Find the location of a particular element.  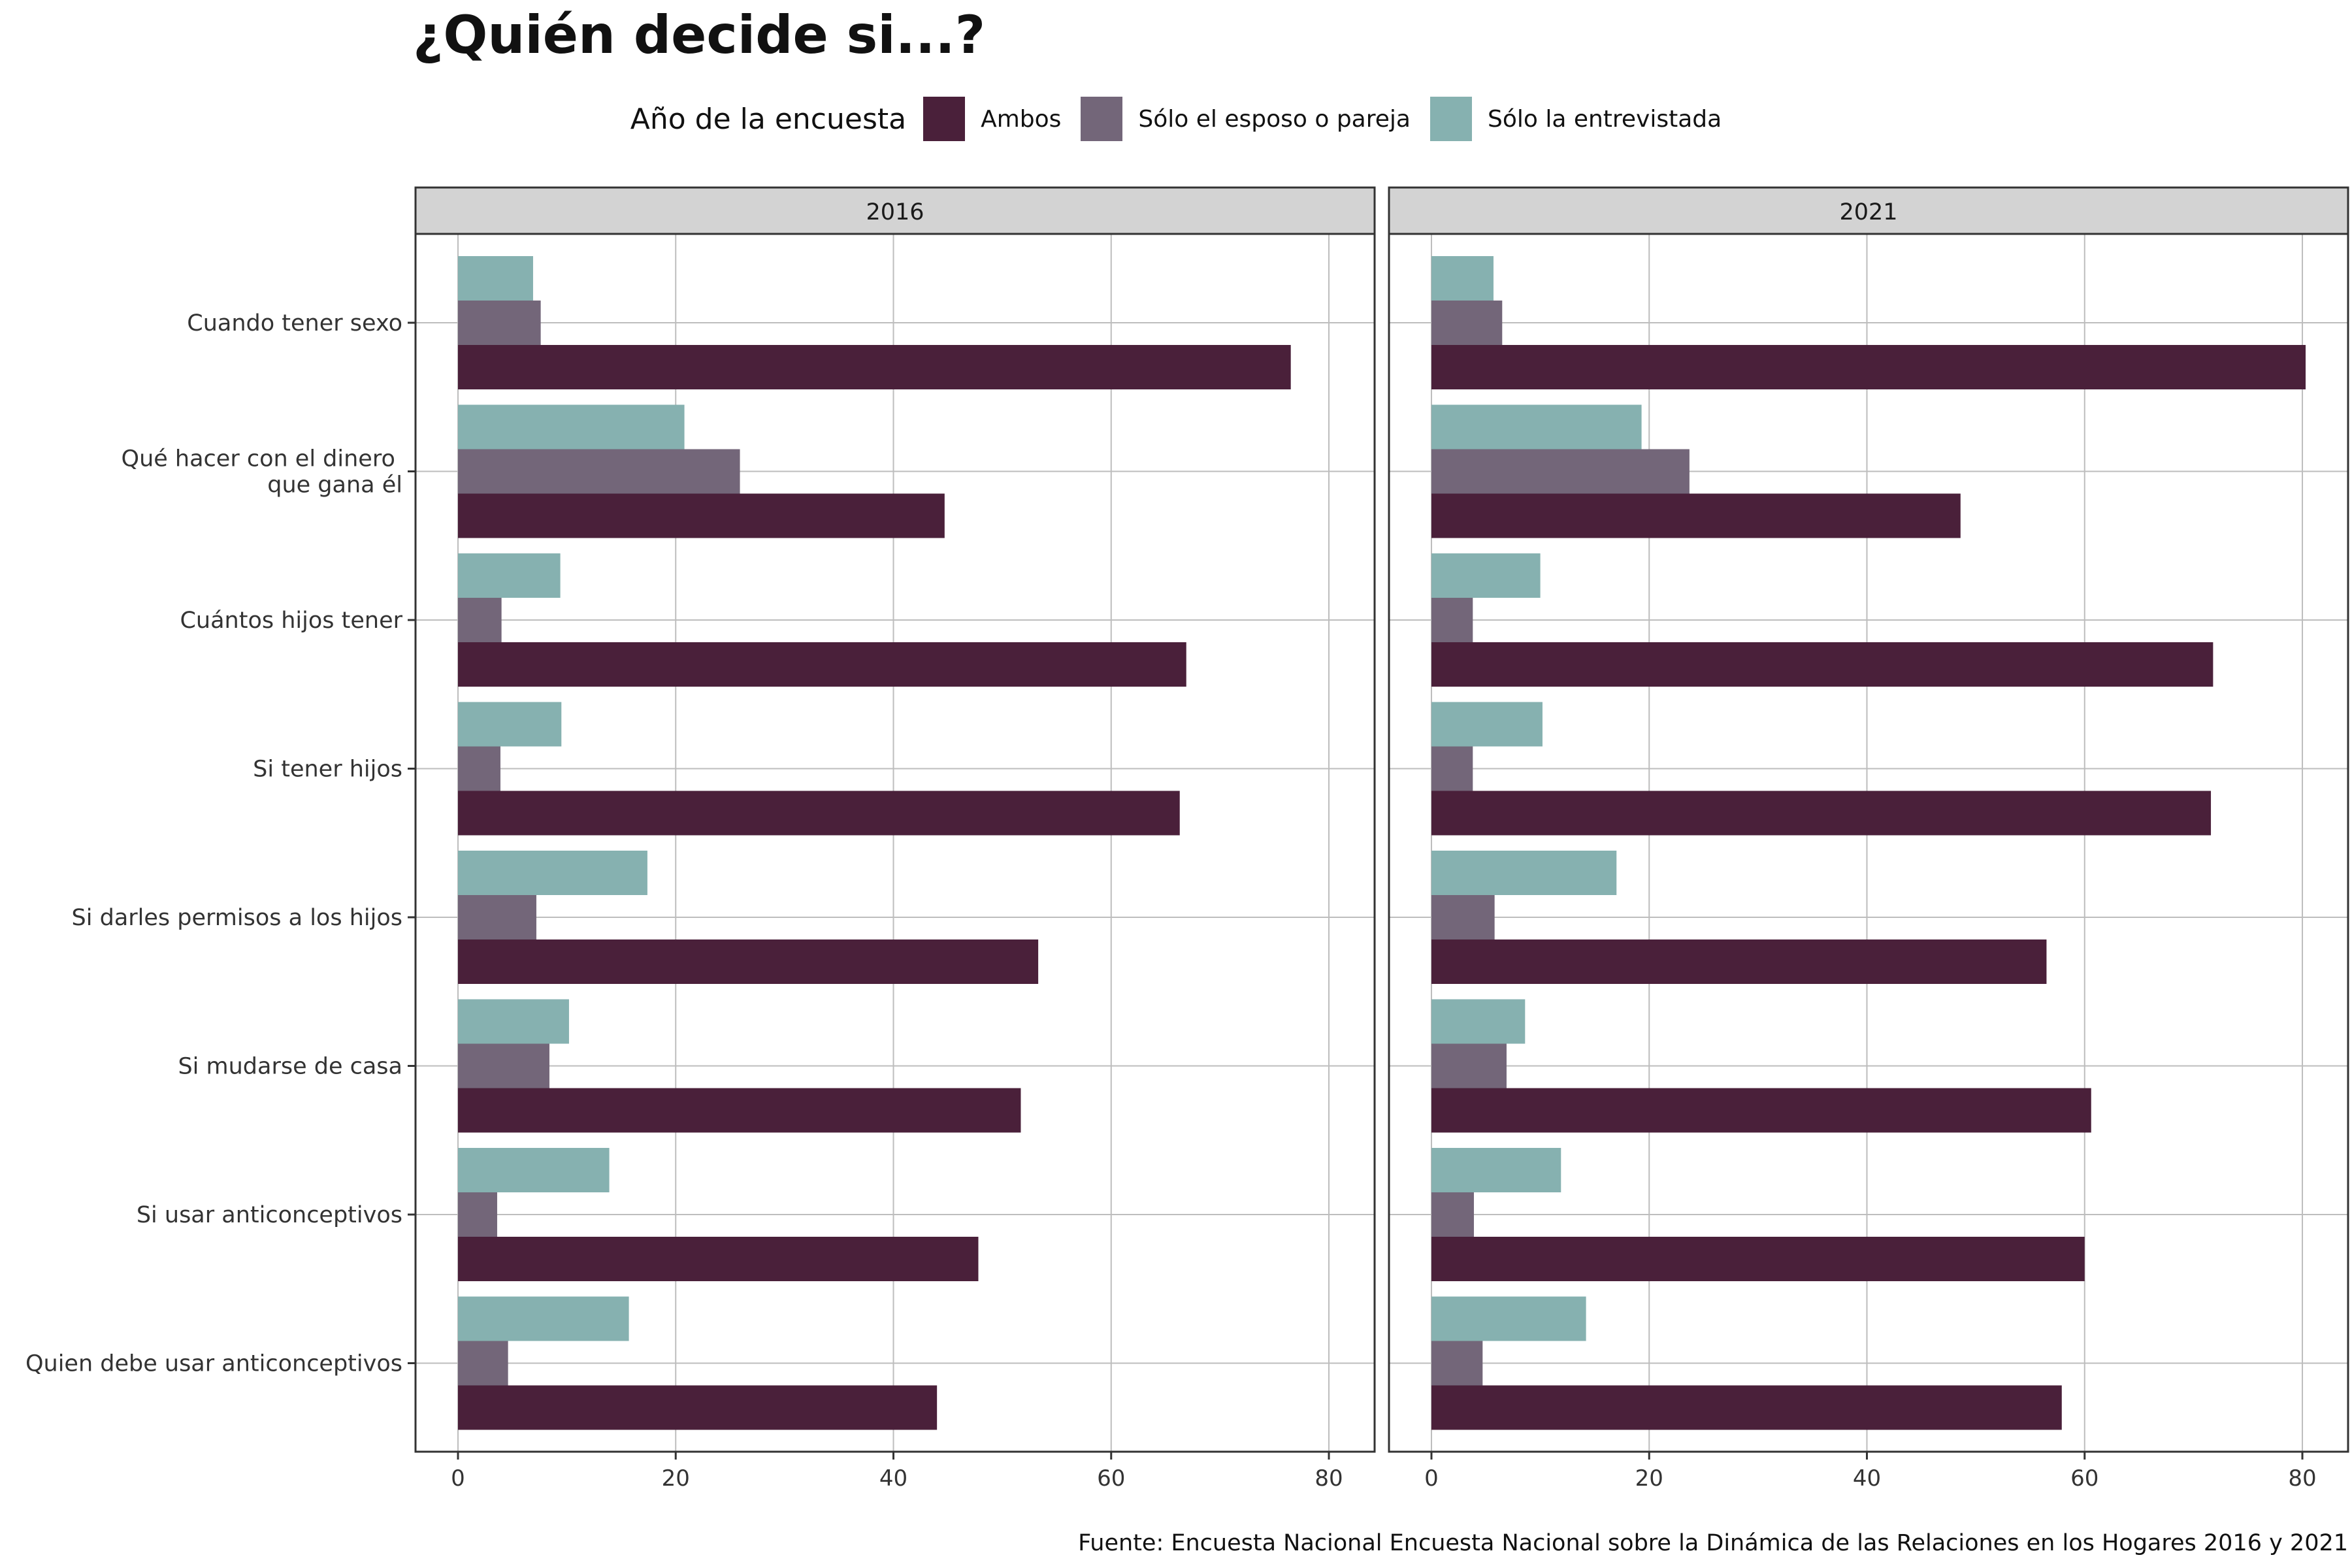

legend-label-esposo: Sólo el esposo o pareja is located at coordinates (1274, 119).